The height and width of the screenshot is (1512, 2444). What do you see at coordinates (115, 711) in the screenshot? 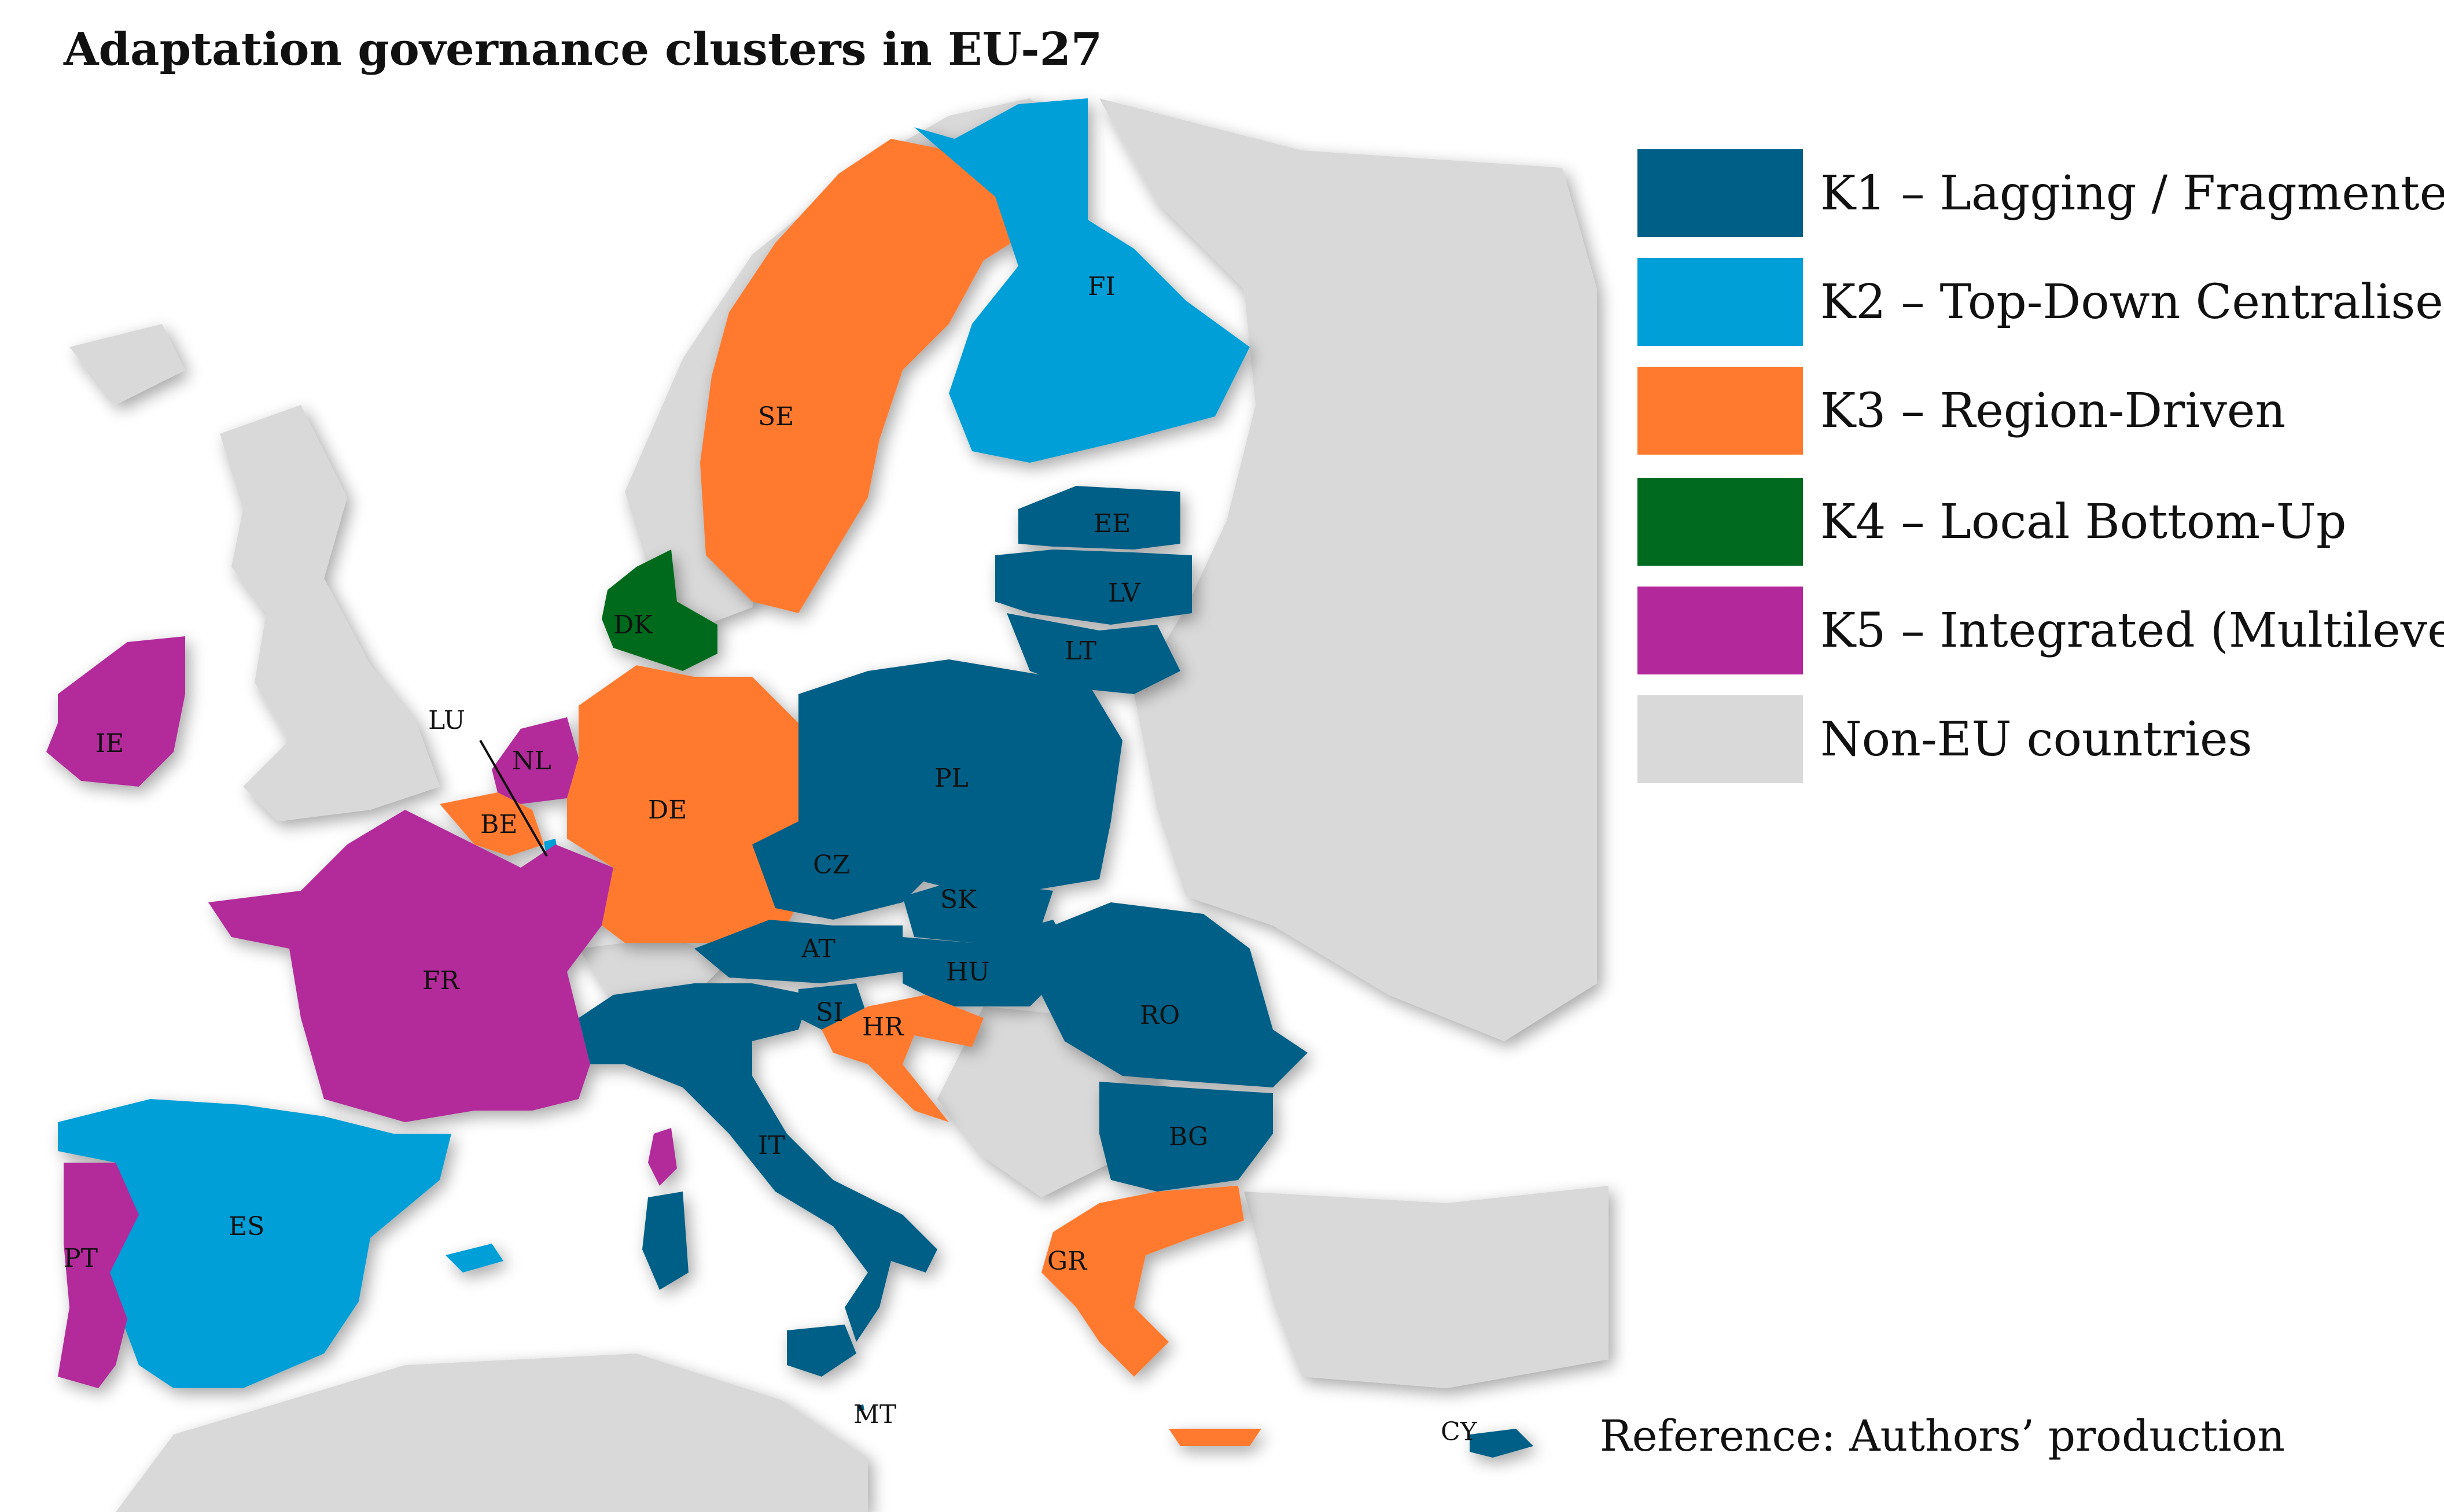
I see `country-IE` at bounding box center [115, 711].